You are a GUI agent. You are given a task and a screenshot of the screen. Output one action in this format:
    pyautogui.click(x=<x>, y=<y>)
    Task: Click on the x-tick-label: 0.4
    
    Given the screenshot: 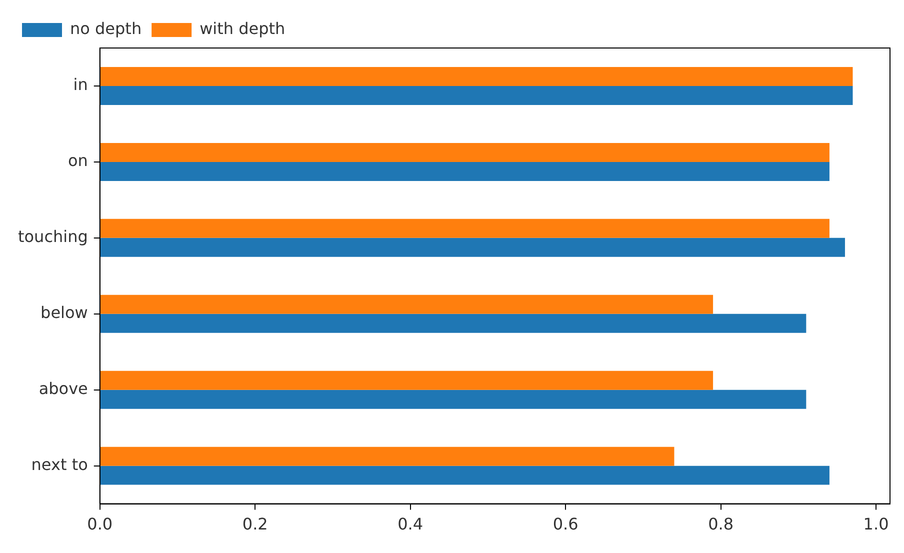 What is the action you would take?
    pyautogui.click(x=411, y=524)
    